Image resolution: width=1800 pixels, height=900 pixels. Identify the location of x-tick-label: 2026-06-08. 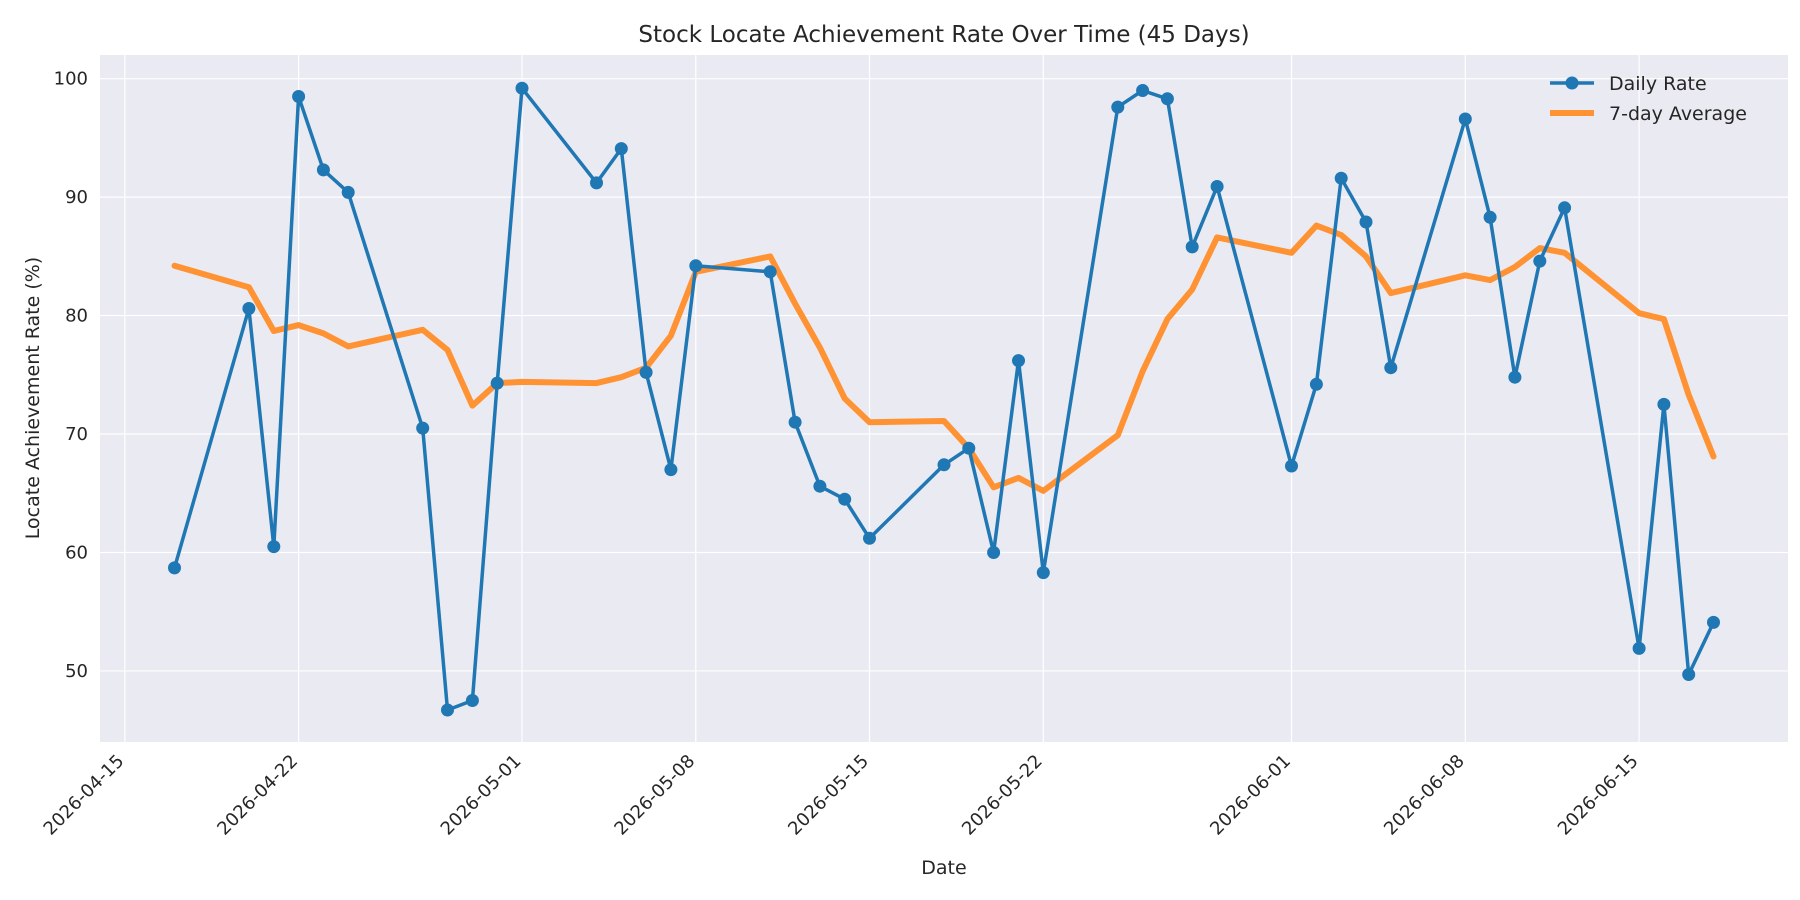
(1424, 795).